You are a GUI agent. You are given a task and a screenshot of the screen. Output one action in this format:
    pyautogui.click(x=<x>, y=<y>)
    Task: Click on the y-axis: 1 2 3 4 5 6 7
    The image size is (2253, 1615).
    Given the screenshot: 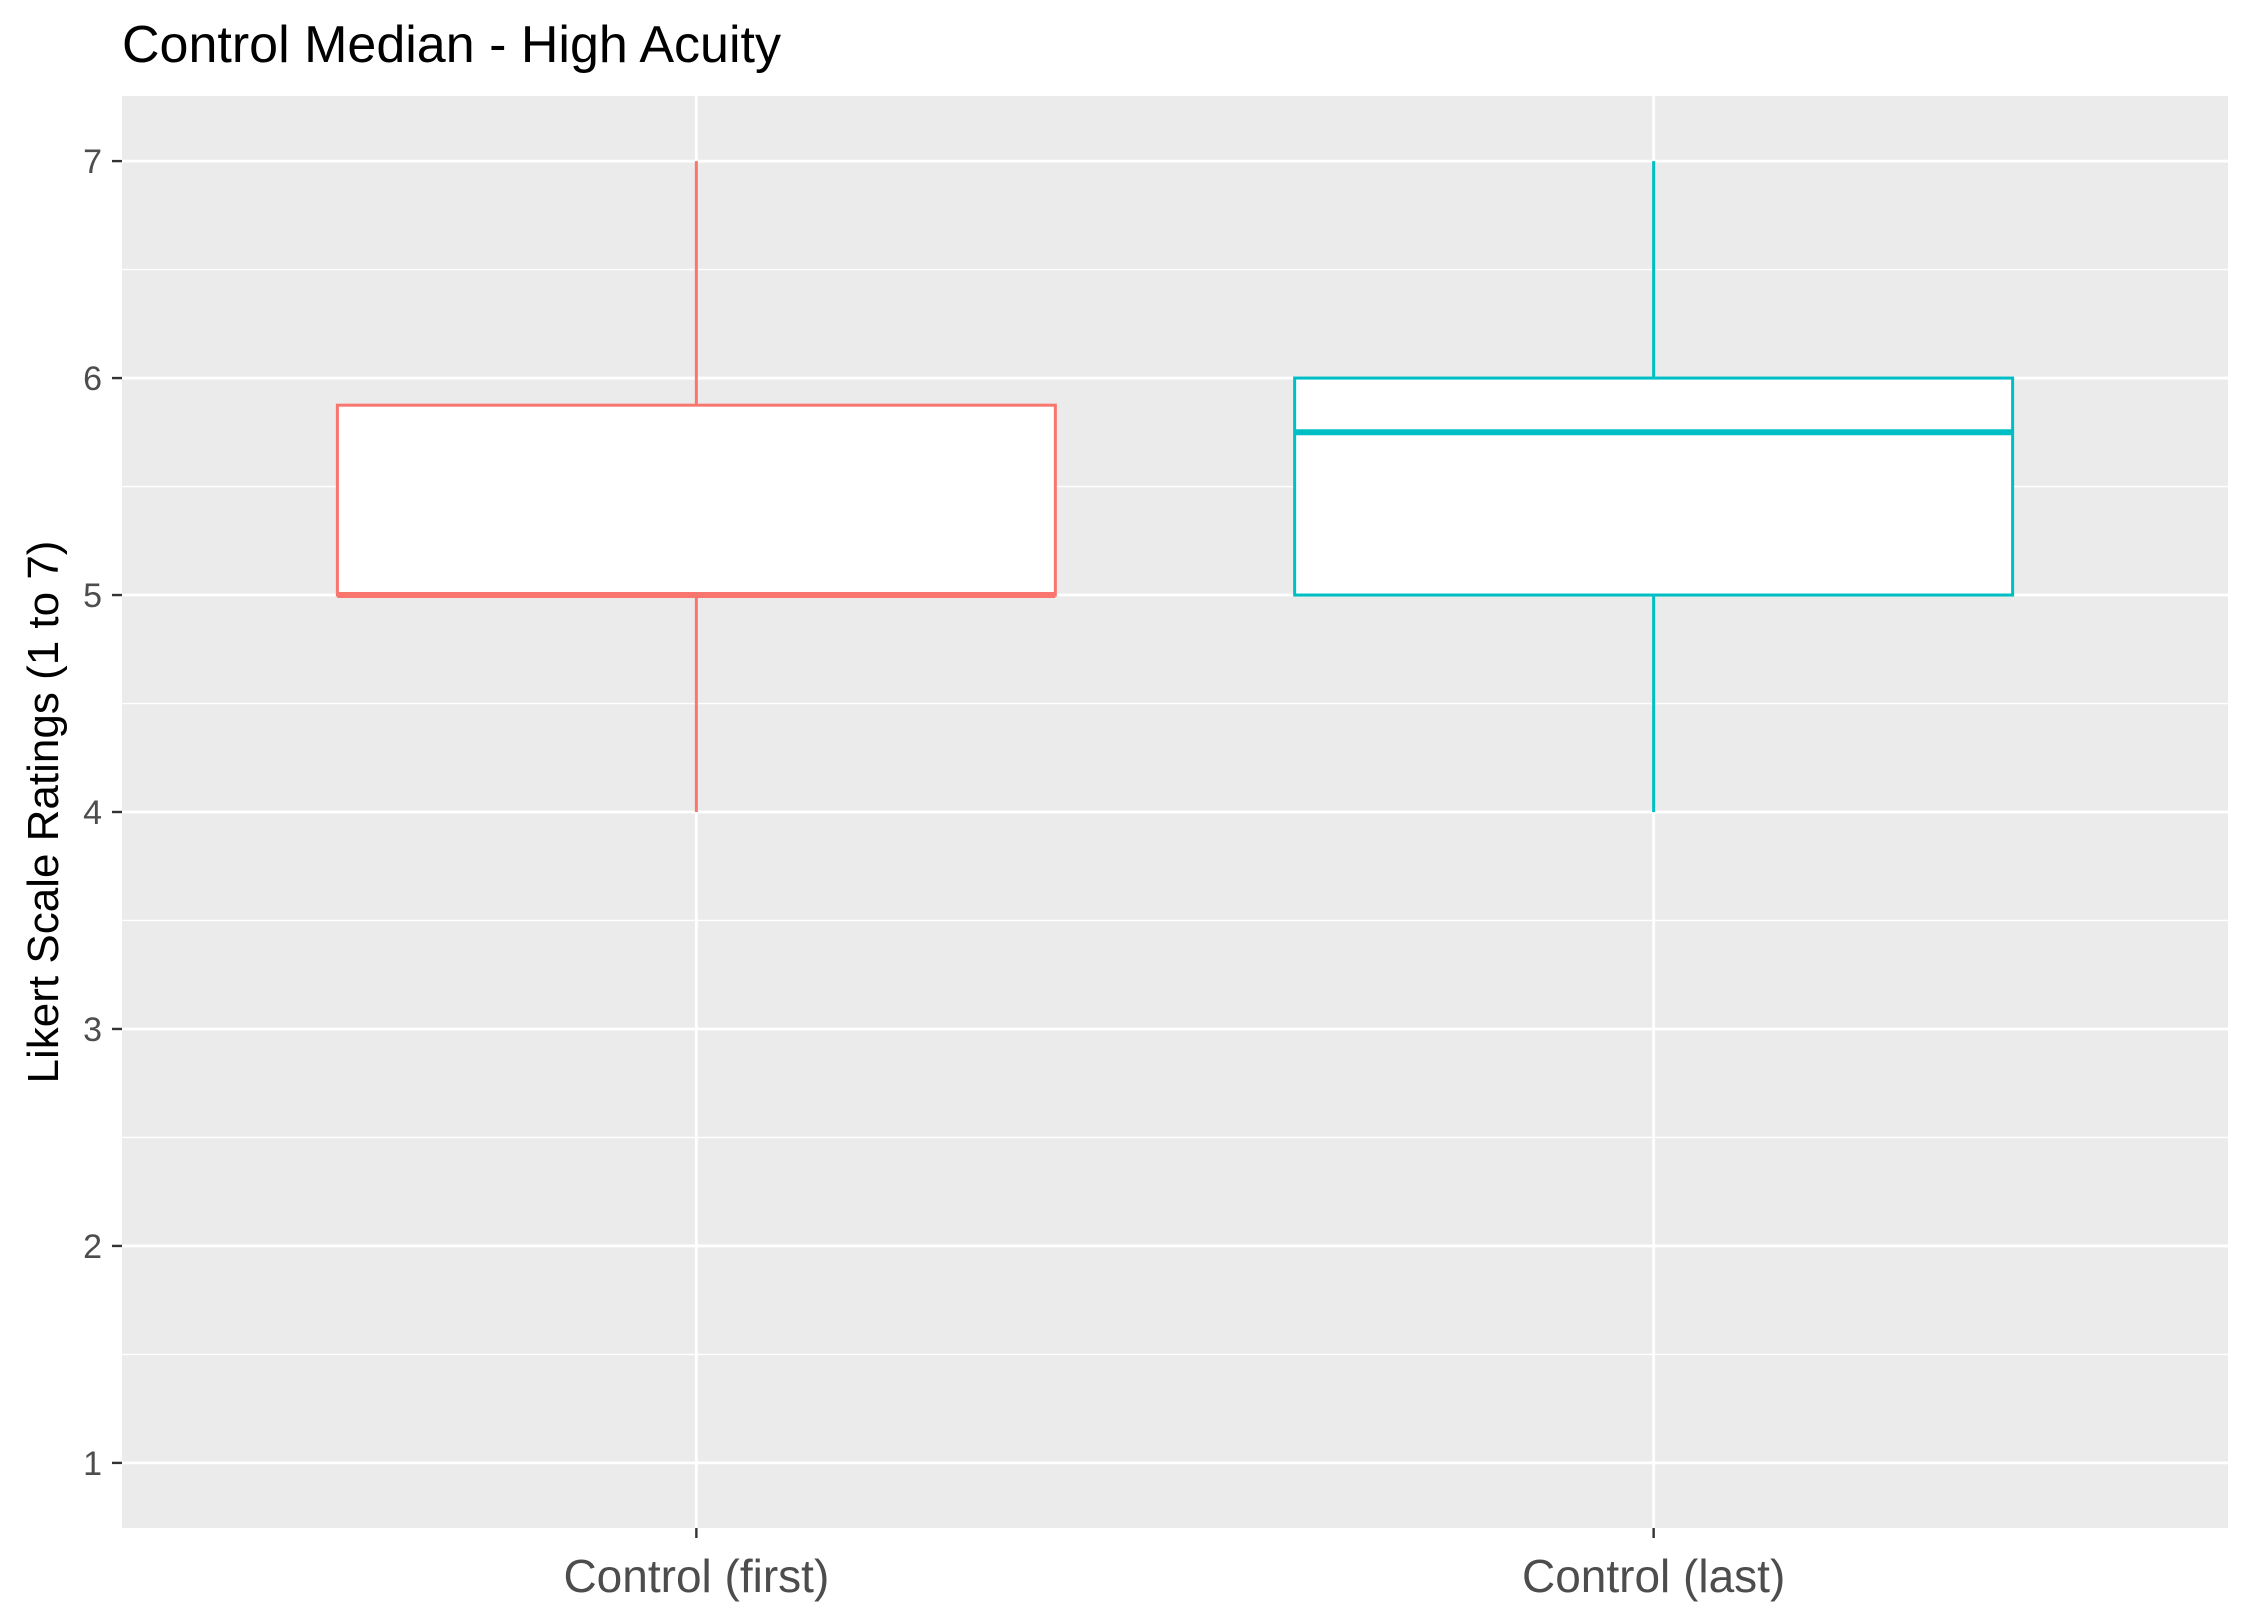 What is the action you would take?
    pyautogui.click(x=102, y=813)
    